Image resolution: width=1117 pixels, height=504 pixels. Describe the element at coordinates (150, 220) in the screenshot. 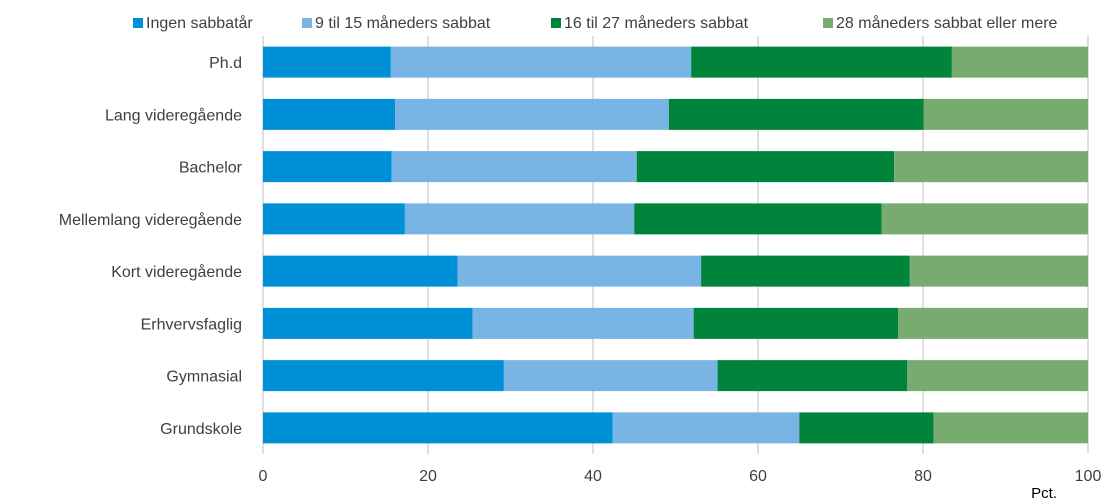

I see `category-label: Mellemlang videregående` at that location.